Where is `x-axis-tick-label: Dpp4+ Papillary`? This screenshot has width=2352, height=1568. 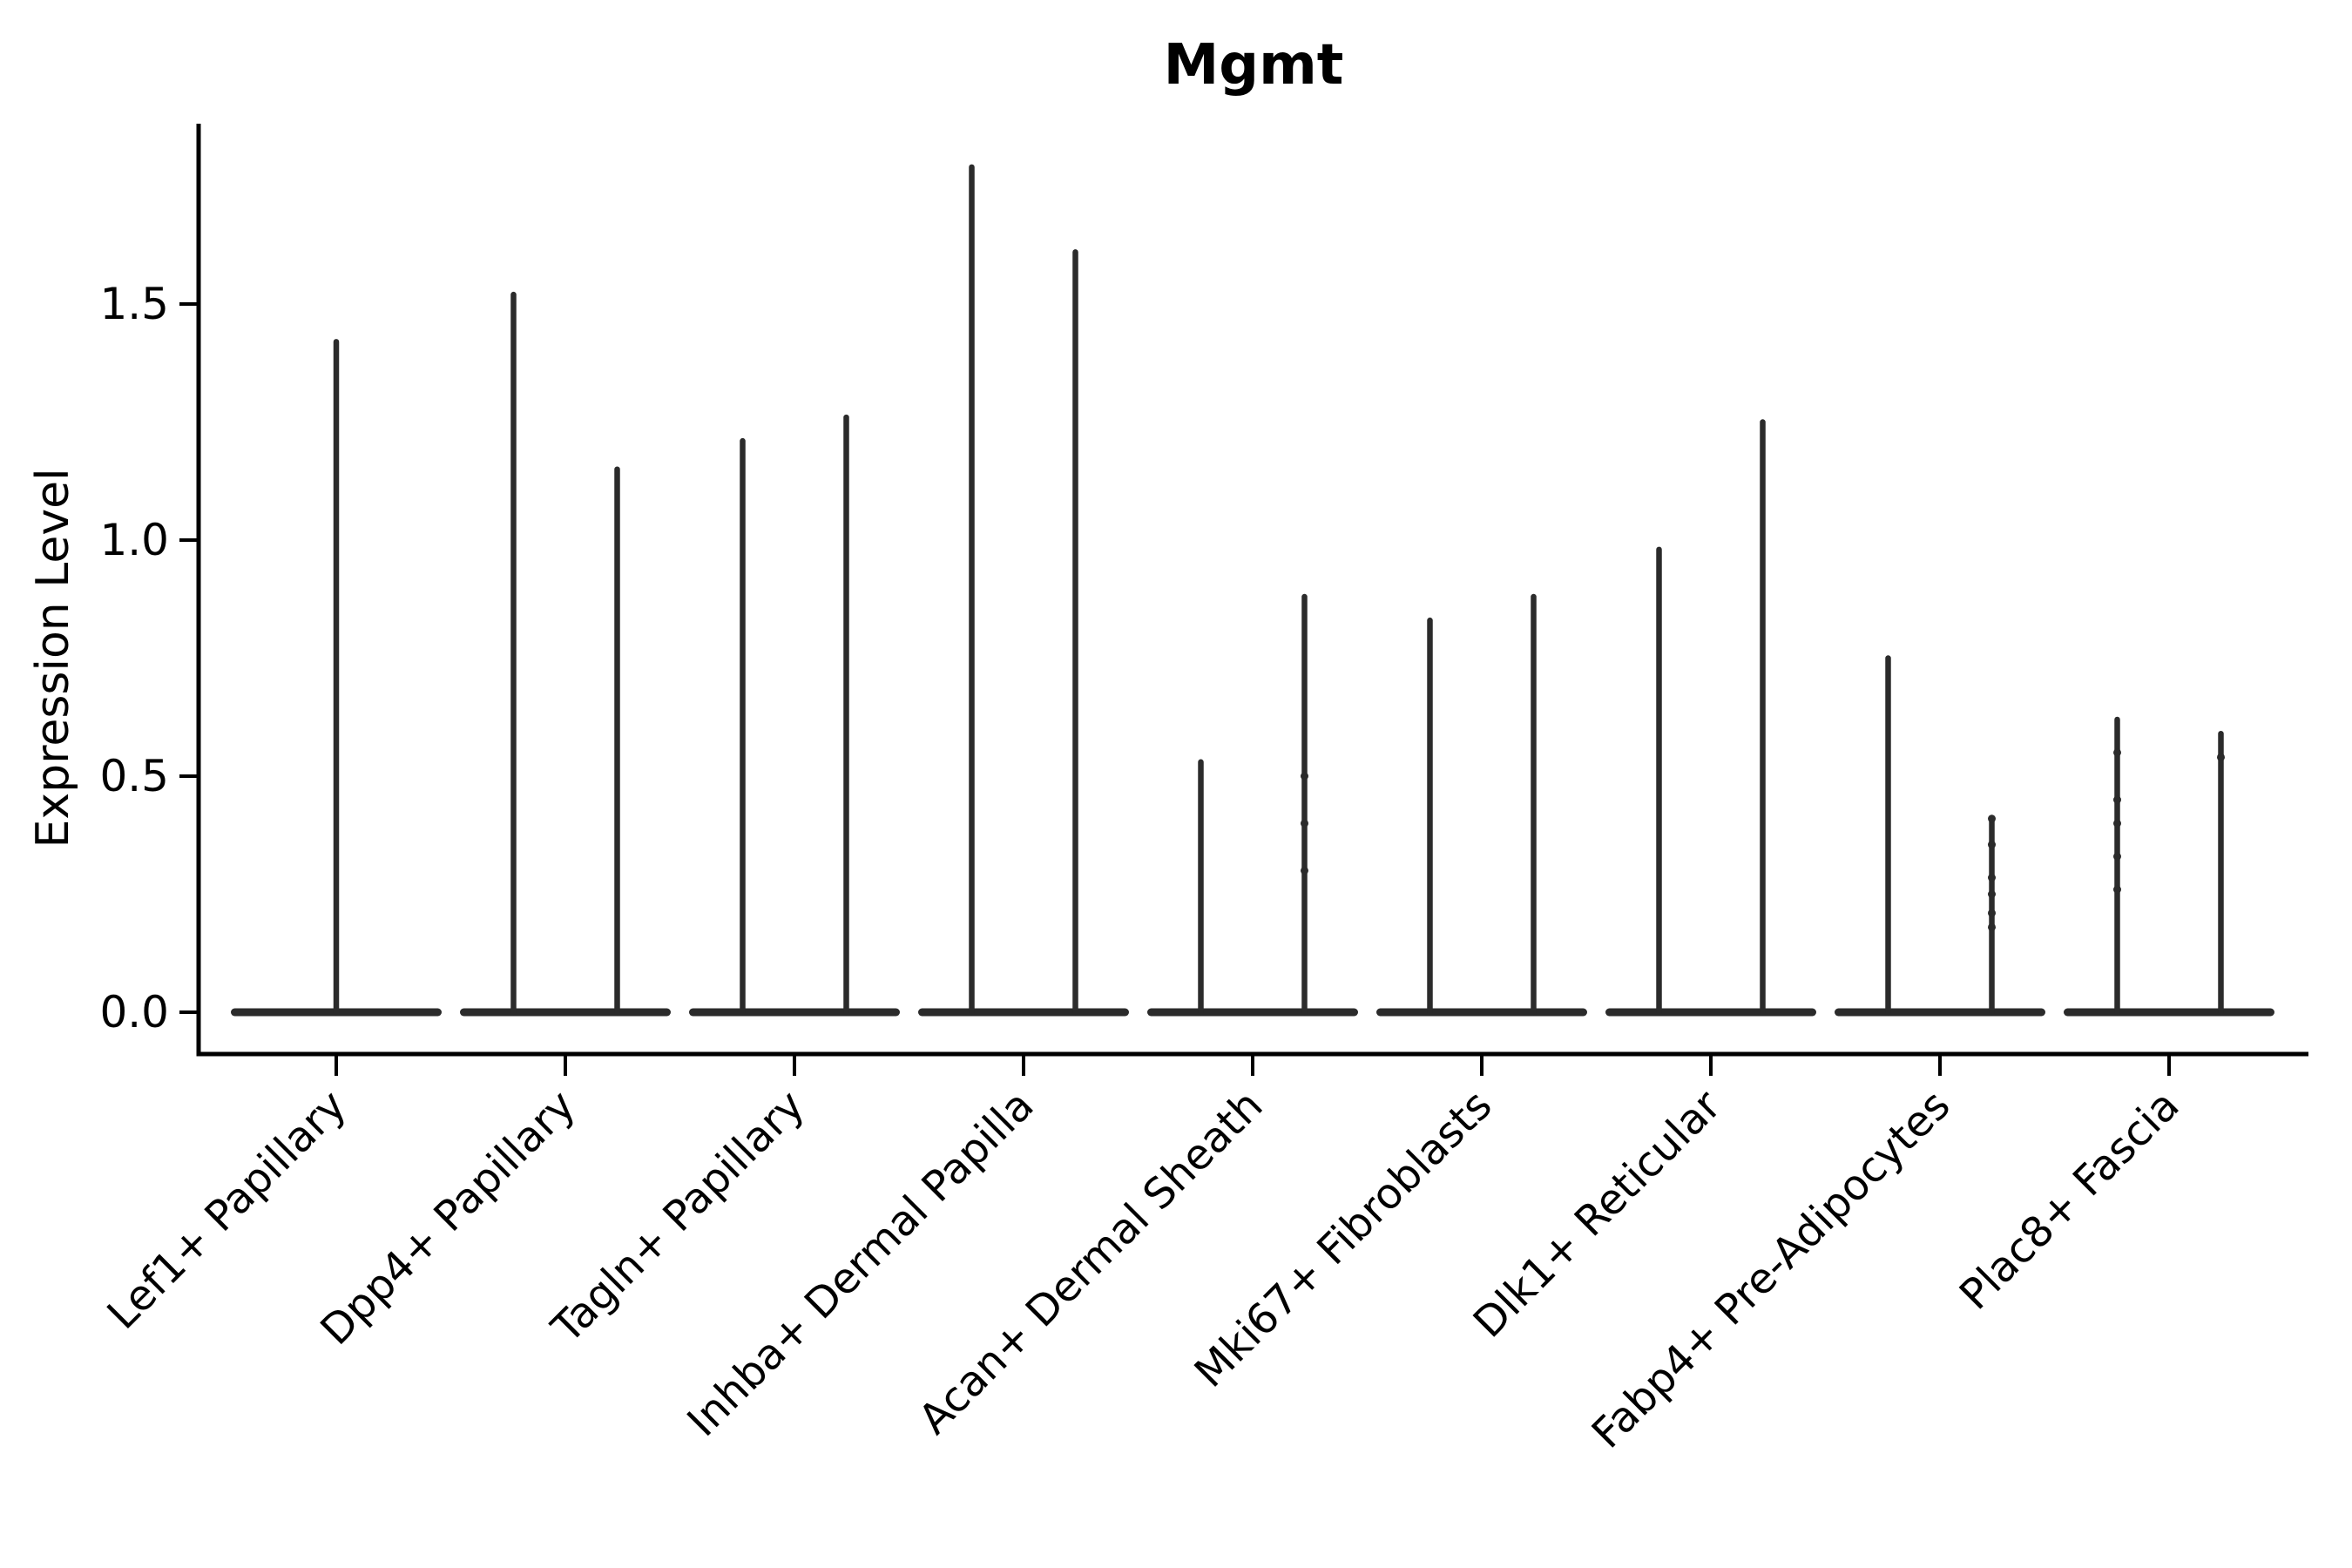
x-axis-tick-label: Dpp4+ Papillary is located at coordinates (448, 1218).